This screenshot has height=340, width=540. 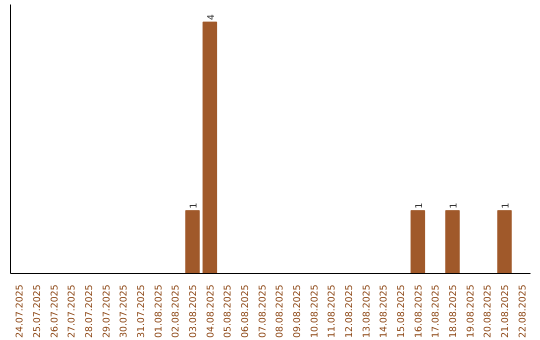 What do you see at coordinates (436, 311) in the screenshot?
I see `x-tick-label: 17.08.2025` at bounding box center [436, 311].